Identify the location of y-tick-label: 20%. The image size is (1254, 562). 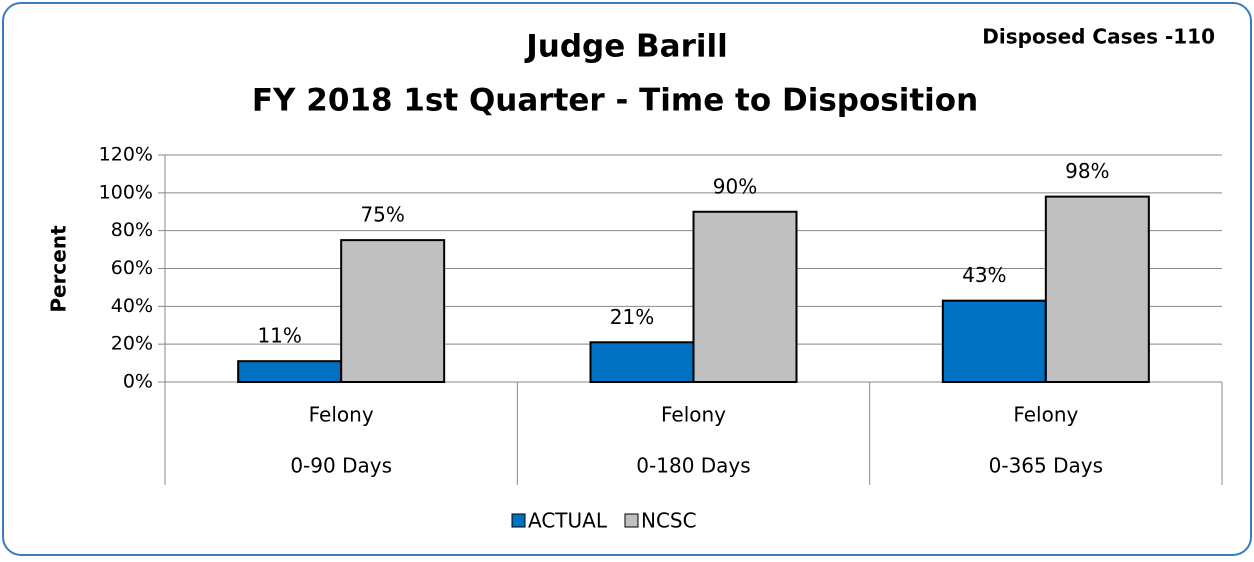
(132, 344).